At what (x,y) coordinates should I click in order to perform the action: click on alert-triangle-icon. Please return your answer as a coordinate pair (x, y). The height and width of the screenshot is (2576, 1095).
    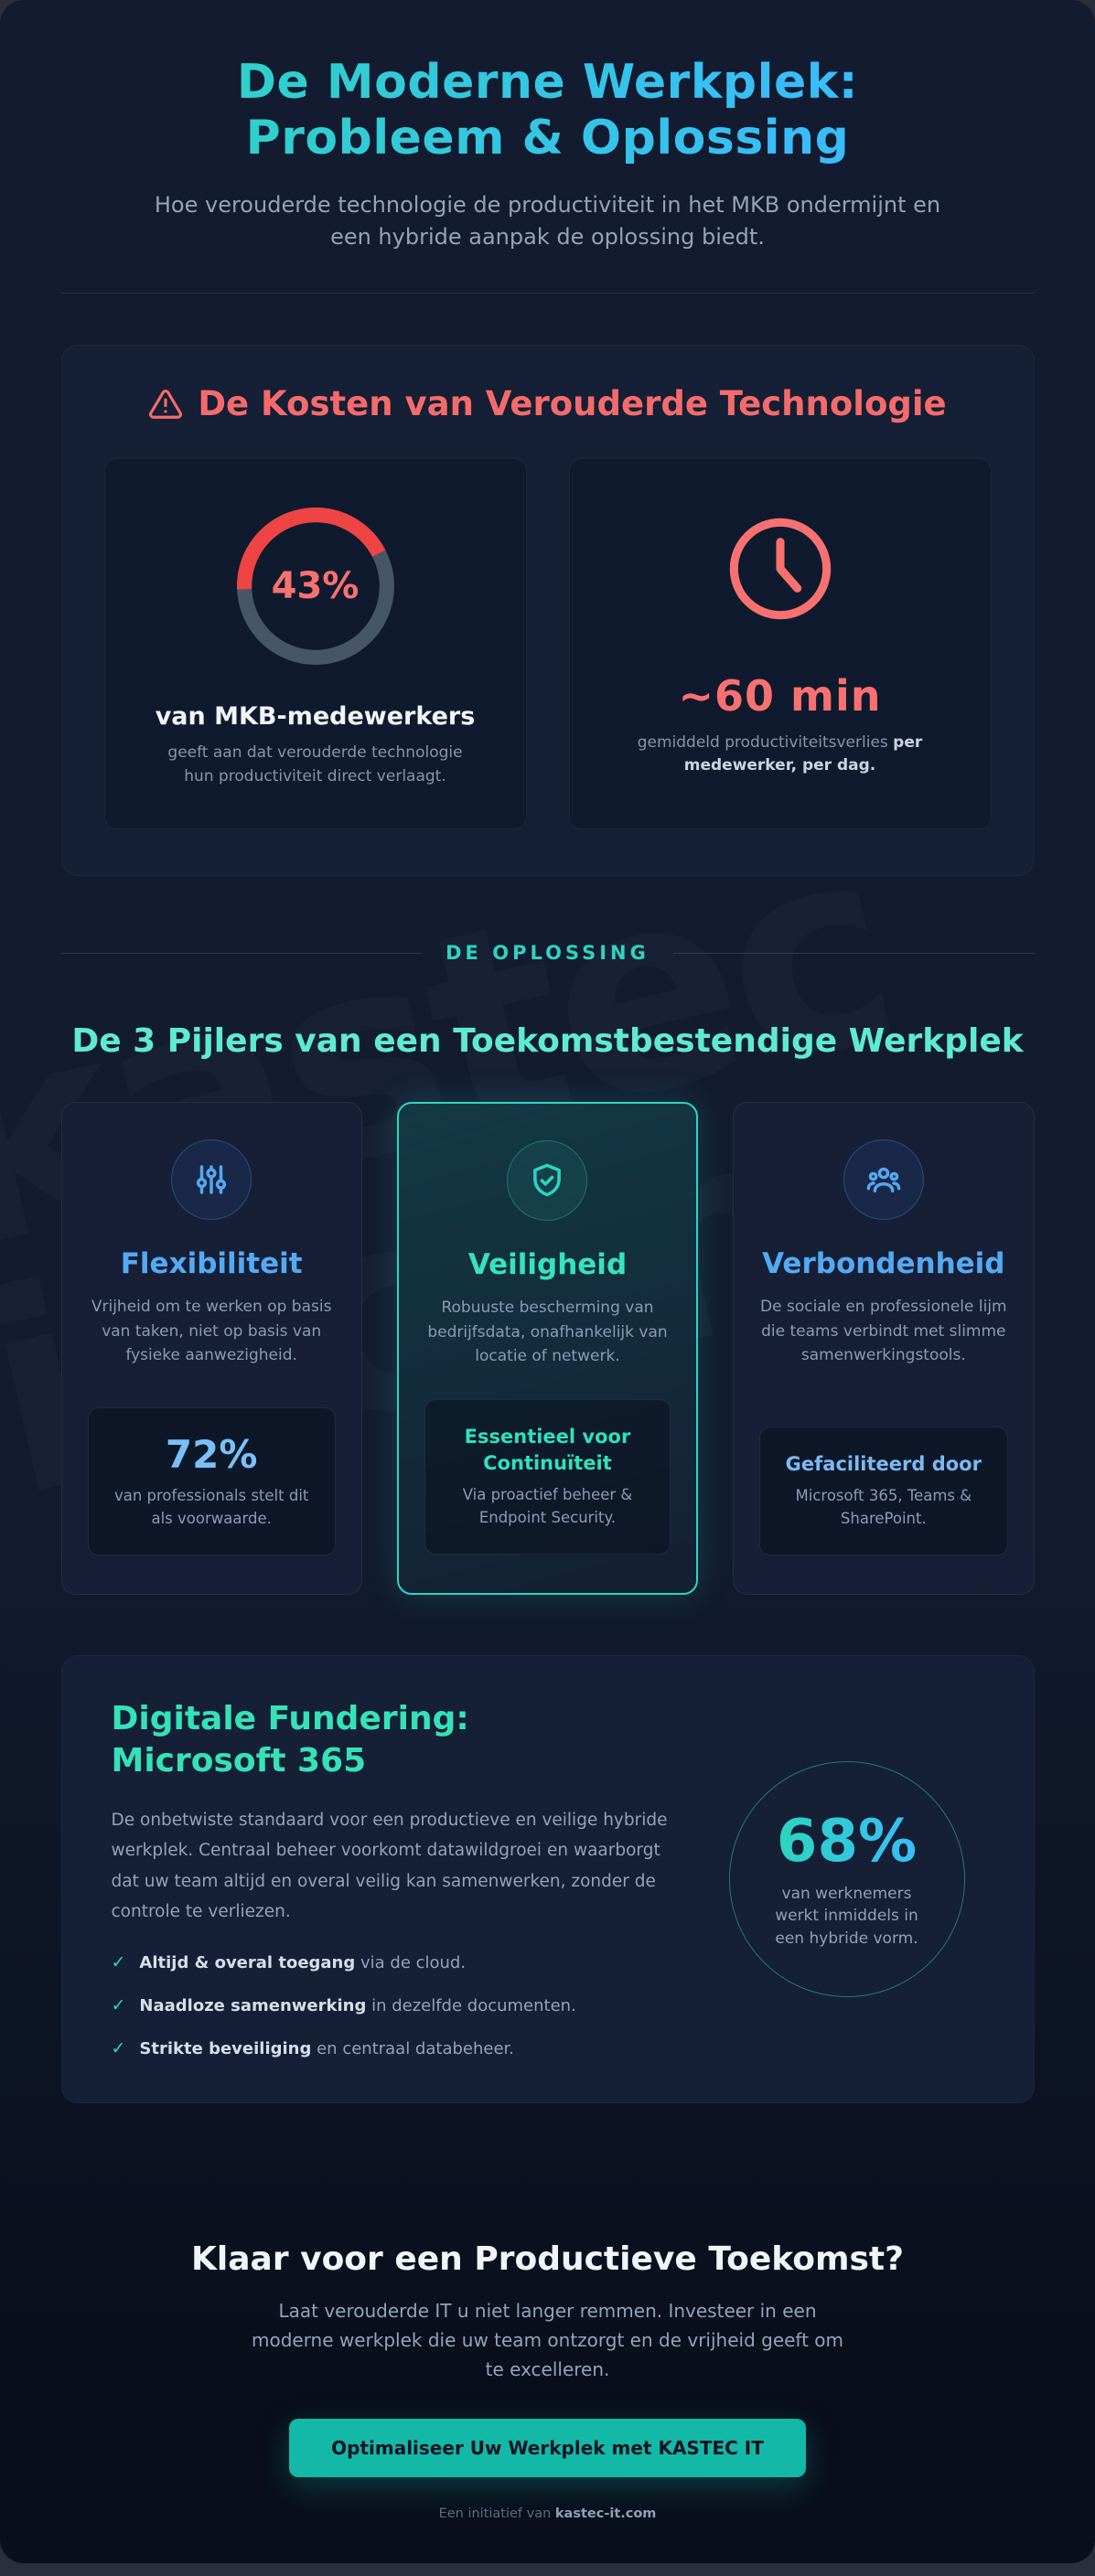
    Looking at the image, I should click on (166, 404).